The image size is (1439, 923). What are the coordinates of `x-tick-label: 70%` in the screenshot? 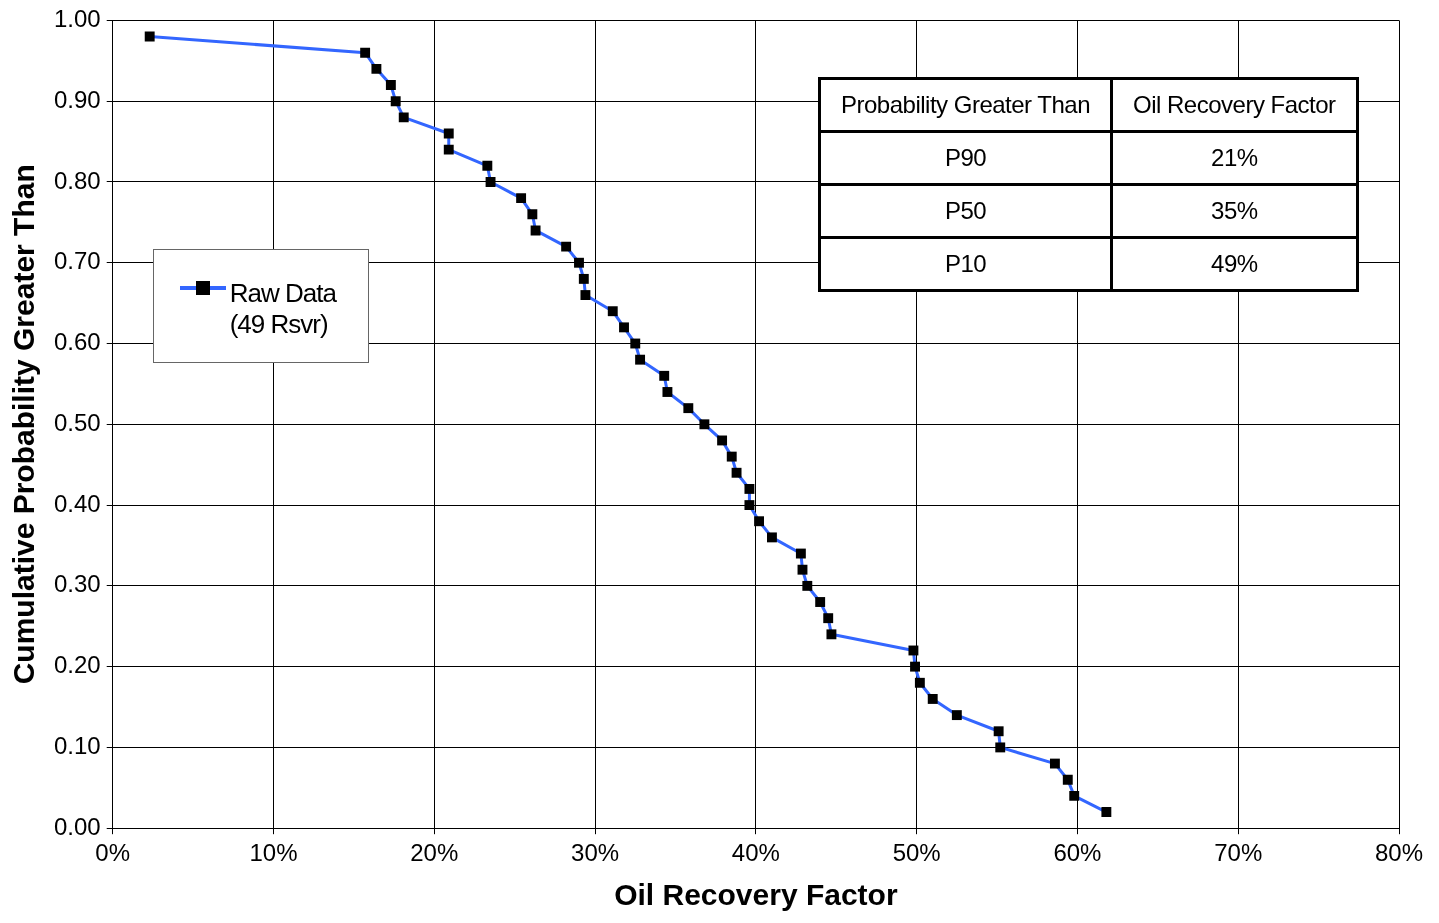 It's located at (1238, 853).